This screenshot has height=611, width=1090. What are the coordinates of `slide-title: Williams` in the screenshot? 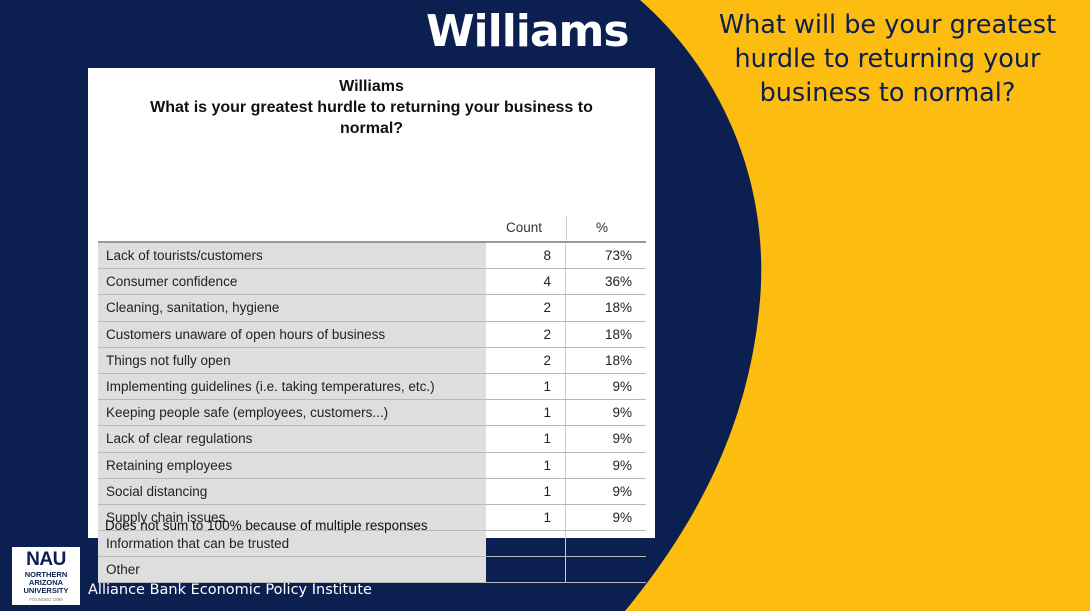 It's located at (528, 31).